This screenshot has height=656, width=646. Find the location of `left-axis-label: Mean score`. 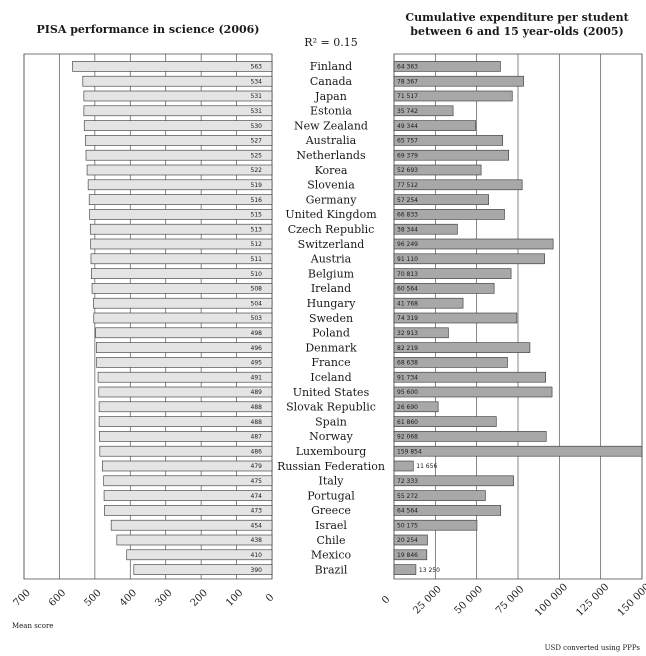

left-axis-label: Mean score is located at coordinates (32, 626).